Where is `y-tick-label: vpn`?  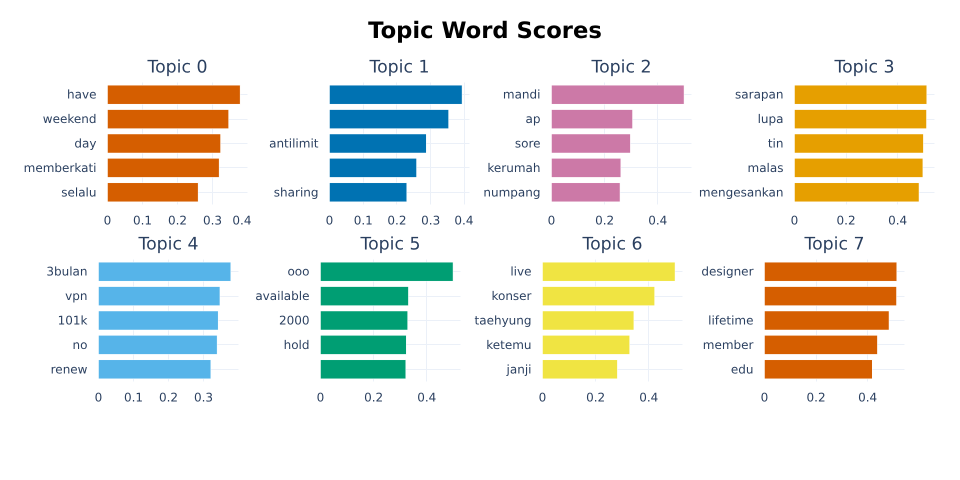 y-tick-label: vpn is located at coordinates (76, 296).